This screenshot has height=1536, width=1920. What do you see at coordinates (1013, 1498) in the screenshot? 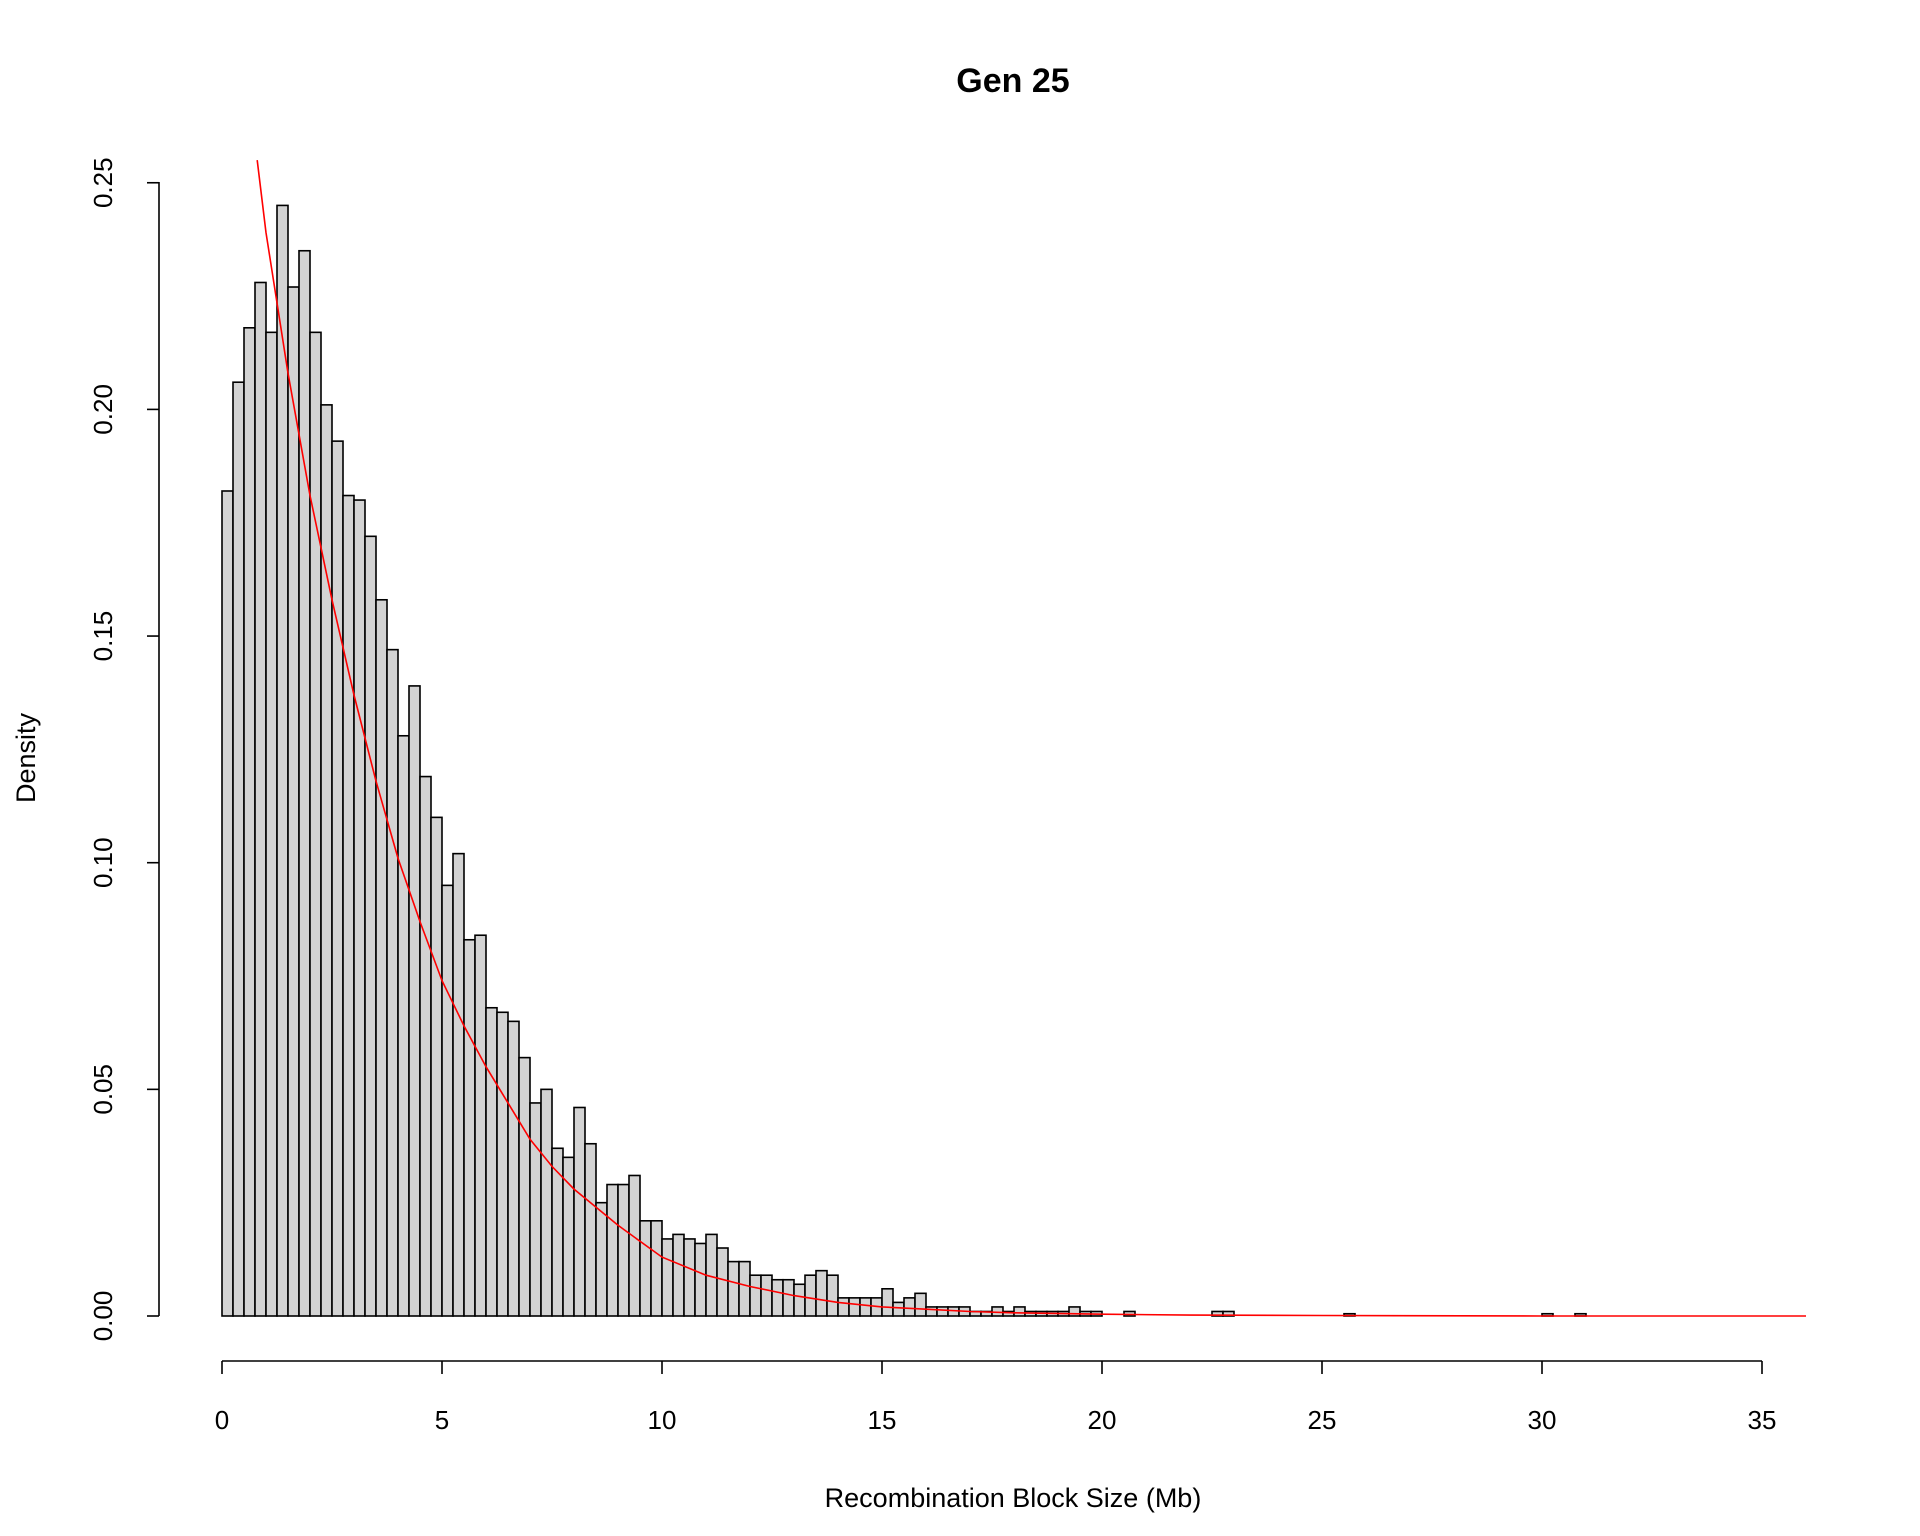
I see `x-axis-title: Recombination Block Size (Mb)` at bounding box center [1013, 1498].